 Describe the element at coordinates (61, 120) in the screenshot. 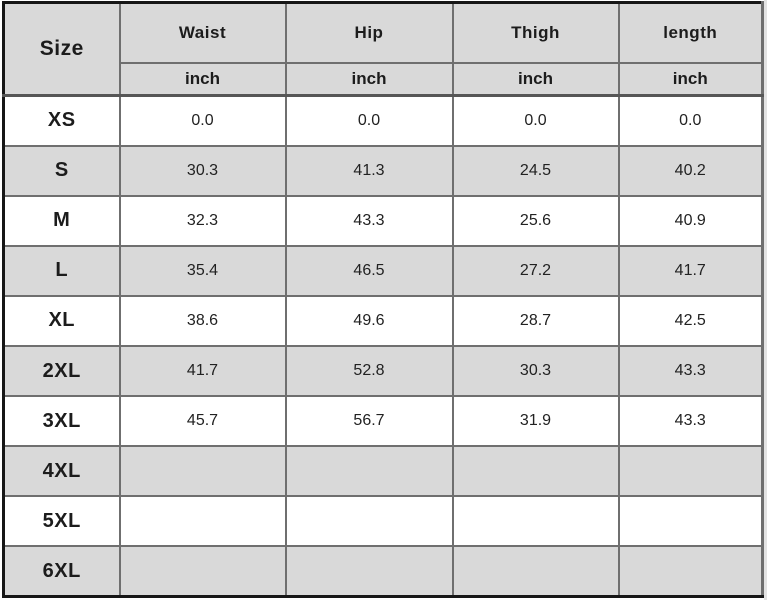

I see `size-label: XS` at that location.